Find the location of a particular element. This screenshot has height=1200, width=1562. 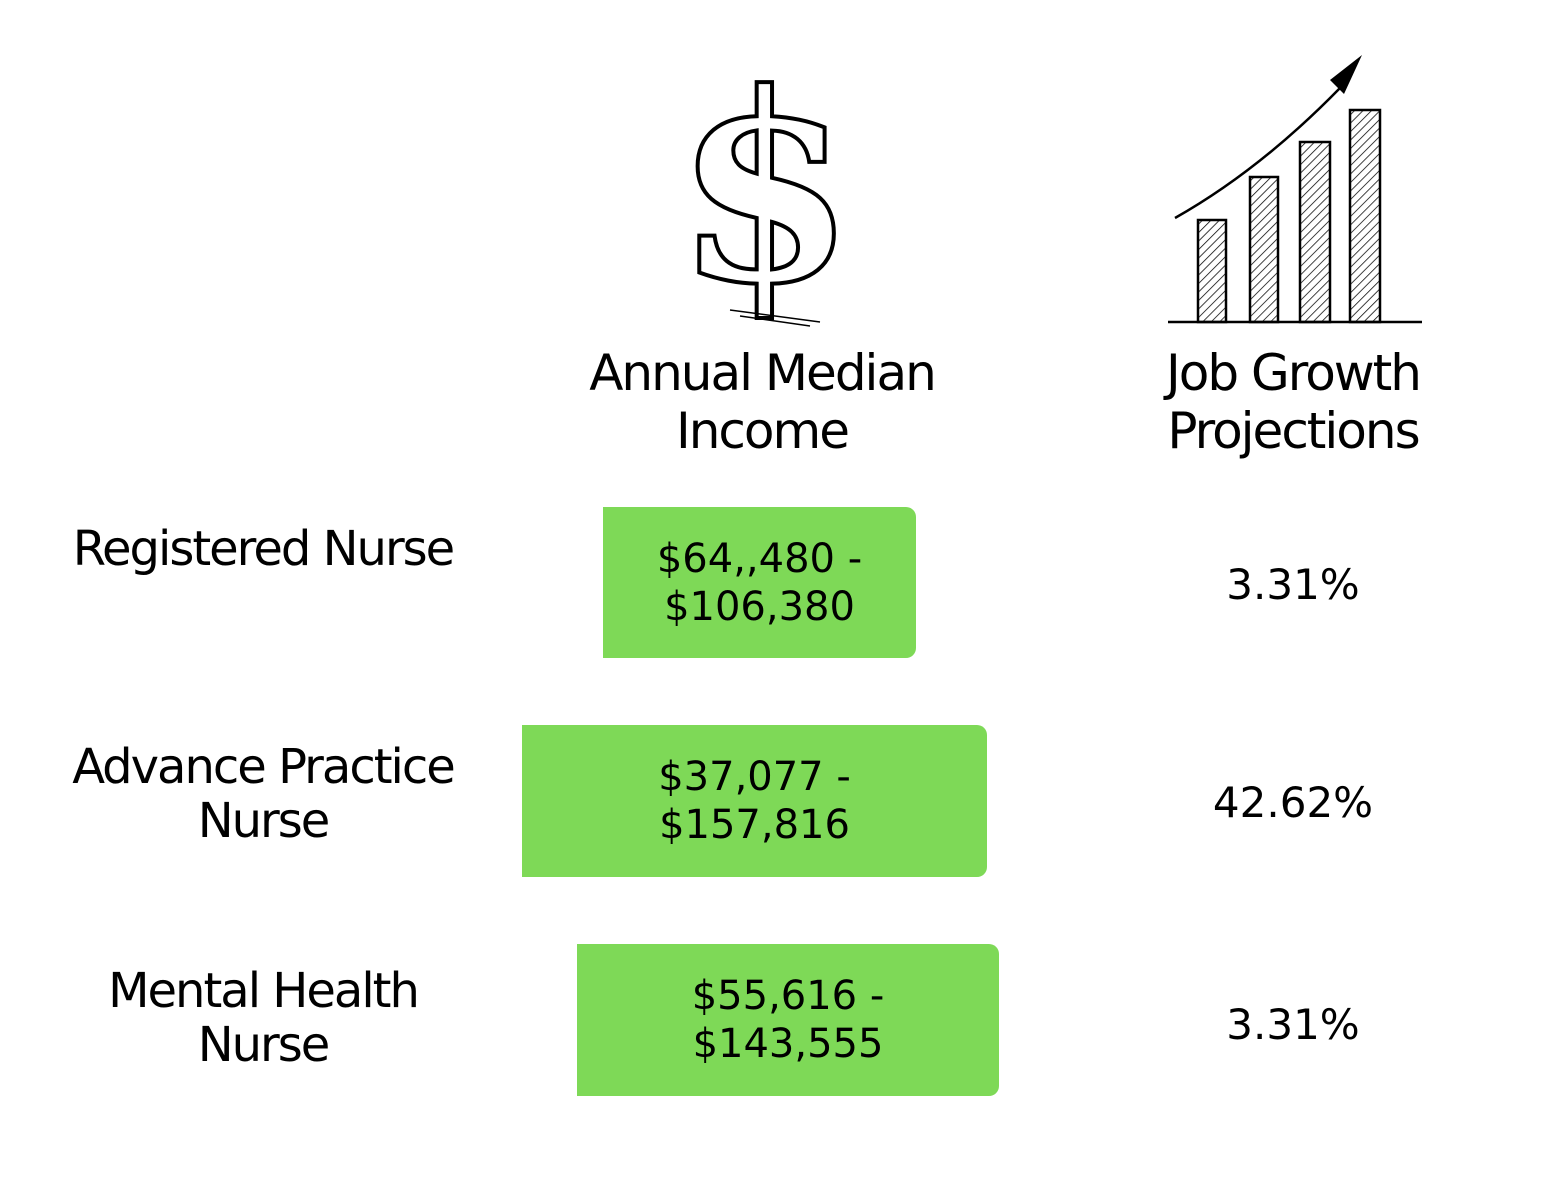

row-label: Registered Nurse is located at coordinates (263, 549).